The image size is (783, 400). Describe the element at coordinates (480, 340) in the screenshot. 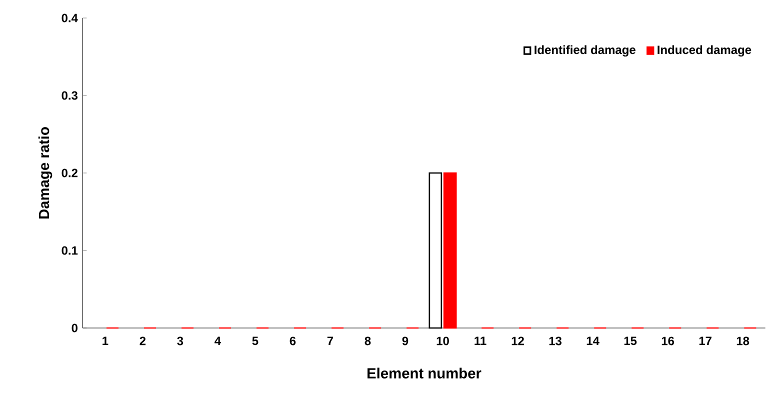

I see `x-tick-label: 11` at that location.